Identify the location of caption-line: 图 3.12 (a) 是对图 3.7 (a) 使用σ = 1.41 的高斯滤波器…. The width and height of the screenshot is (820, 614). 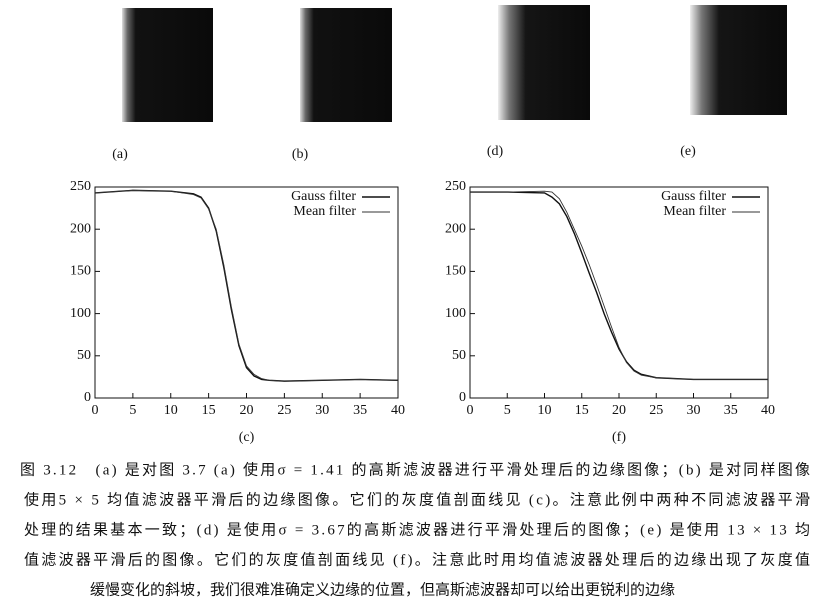
(415, 469).